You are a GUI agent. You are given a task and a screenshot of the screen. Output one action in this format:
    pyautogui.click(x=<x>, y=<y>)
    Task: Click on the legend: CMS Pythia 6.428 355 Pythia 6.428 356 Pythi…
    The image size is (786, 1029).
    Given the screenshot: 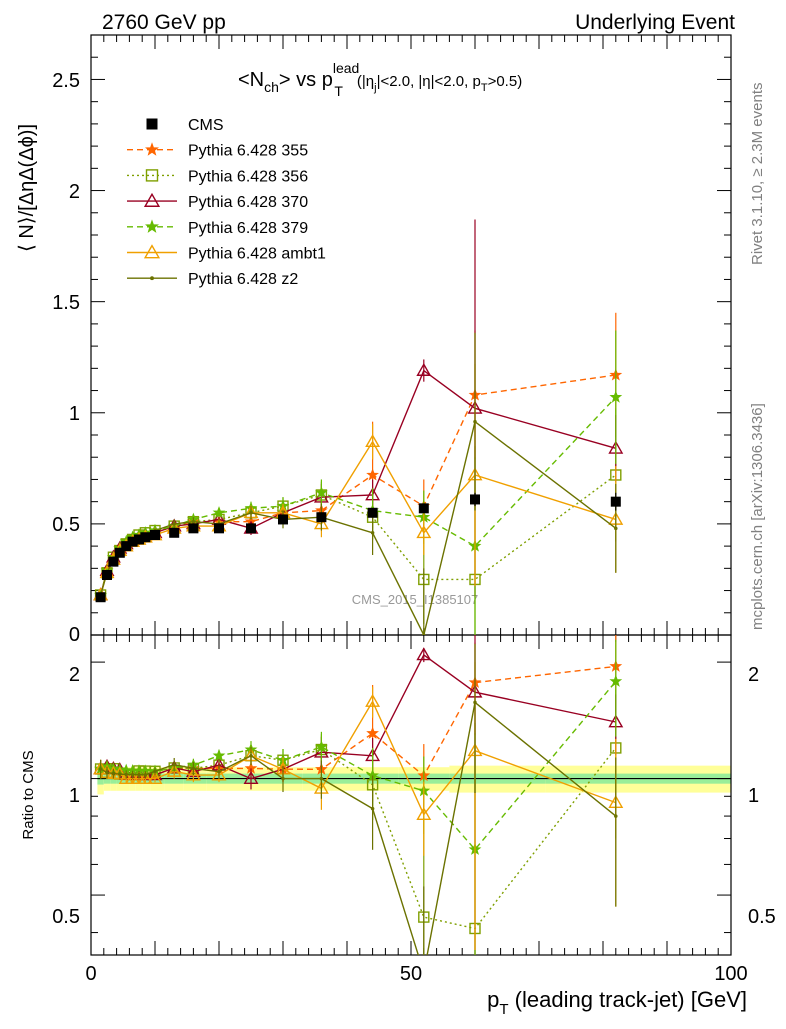 What is the action you would take?
    pyautogui.click(x=226, y=202)
    